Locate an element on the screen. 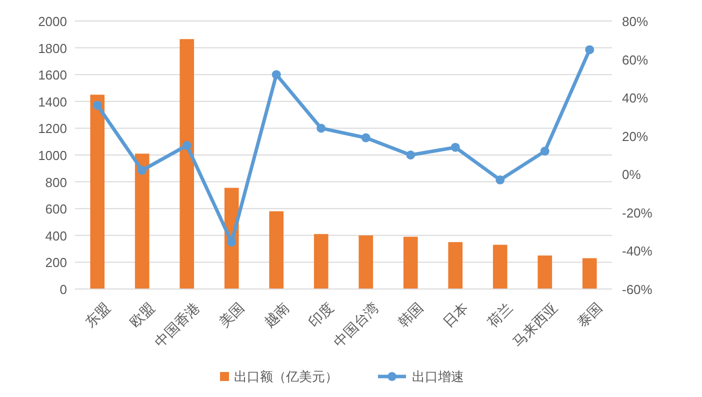 The height and width of the screenshot is (397, 702). x-tick-label: 越南 is located at coordinates (276, 314).